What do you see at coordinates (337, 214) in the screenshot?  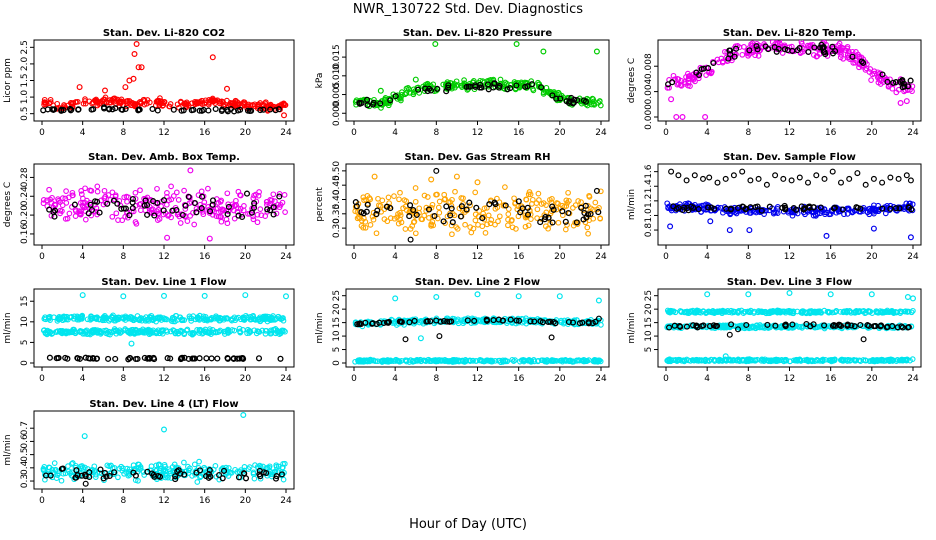 I see `y-tick-label: 0.35` at bounding box center [337, 214].